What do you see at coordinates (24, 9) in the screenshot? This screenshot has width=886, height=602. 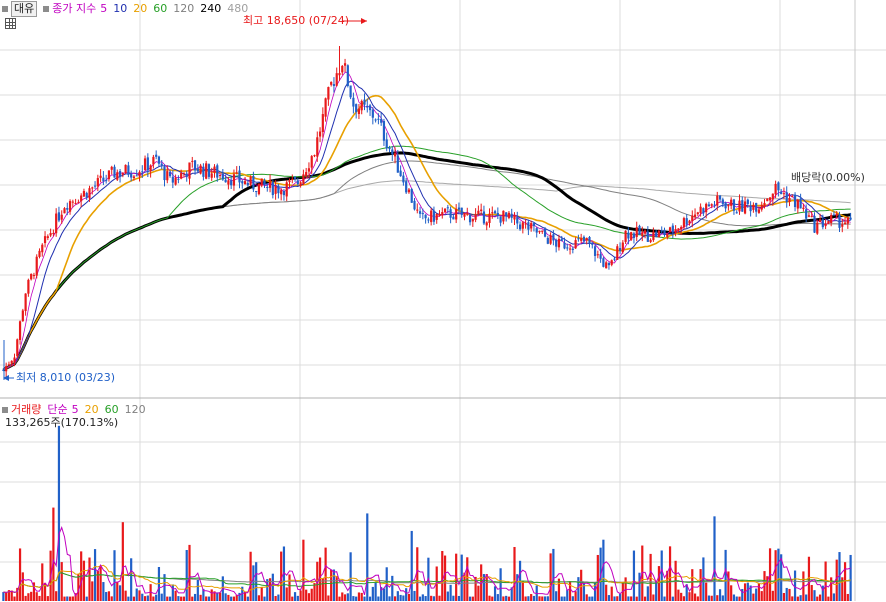 I see `stock-select-button: 대유` at bounding box center [24, 9].